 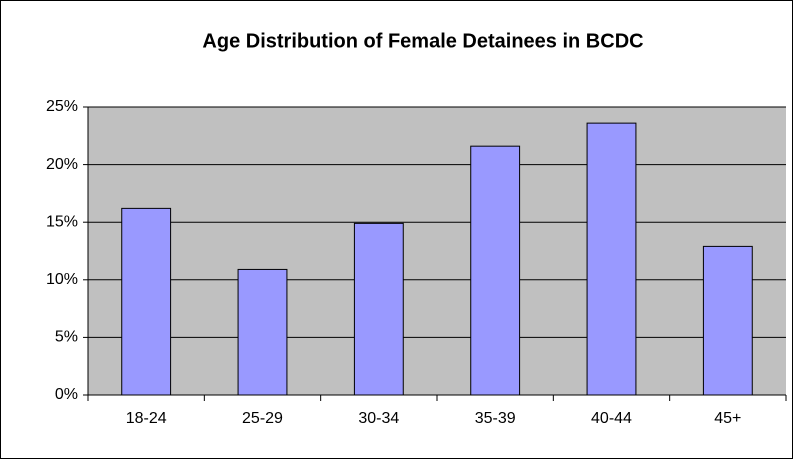 I want to click on y-tick-label: 15%, so click(x=62, y=221).